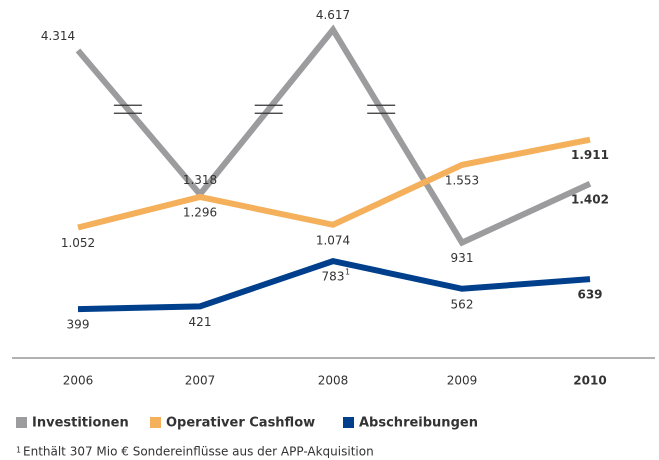  What do you see at coordinates (80, 423) in the screenshot?
I see `legend-label: Investitionen` at bounding box center [80, 423].